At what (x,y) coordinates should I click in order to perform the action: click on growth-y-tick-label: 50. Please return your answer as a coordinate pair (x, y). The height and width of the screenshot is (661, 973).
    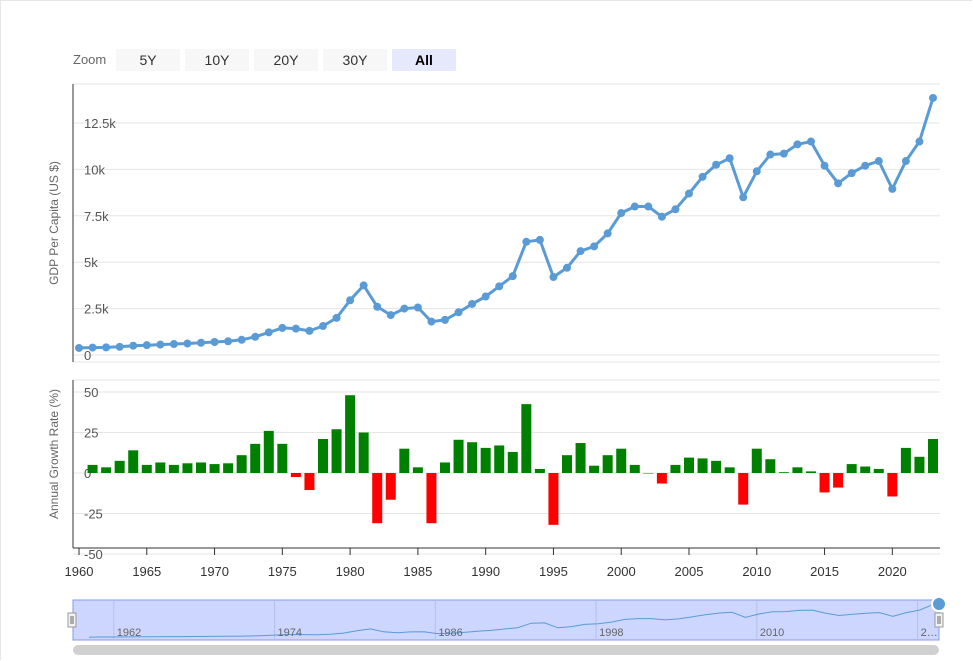
    Looking at the image, I should click on (91, 392).